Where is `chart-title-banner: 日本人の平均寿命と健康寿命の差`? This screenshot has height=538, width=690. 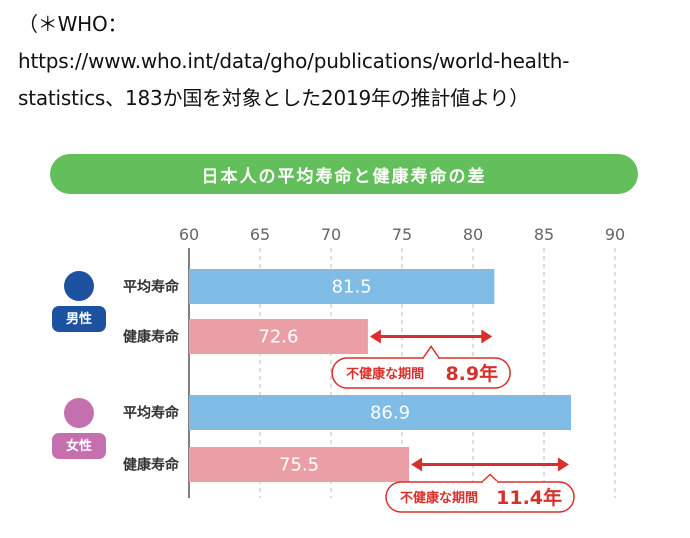 chart-title-banner: 日本人の平均寿命と健康寿命の差 is located at coordinates (344, 174).